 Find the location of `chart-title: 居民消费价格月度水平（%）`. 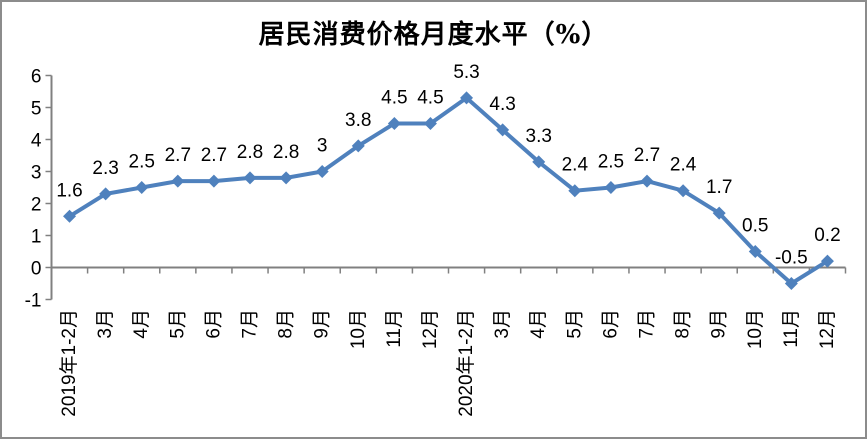

chart-title: 居民消费价格月度水平（%） is located at coordinates (433, 35).